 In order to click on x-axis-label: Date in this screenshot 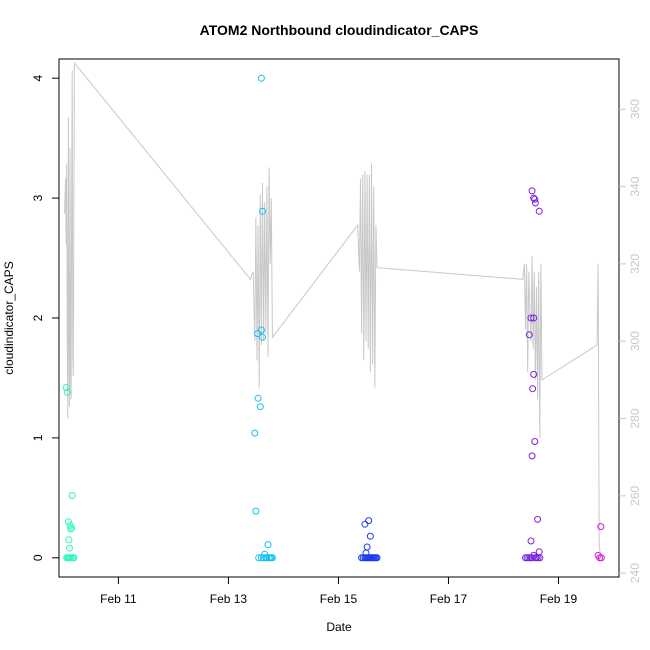, I will do `click(339, 627)`.